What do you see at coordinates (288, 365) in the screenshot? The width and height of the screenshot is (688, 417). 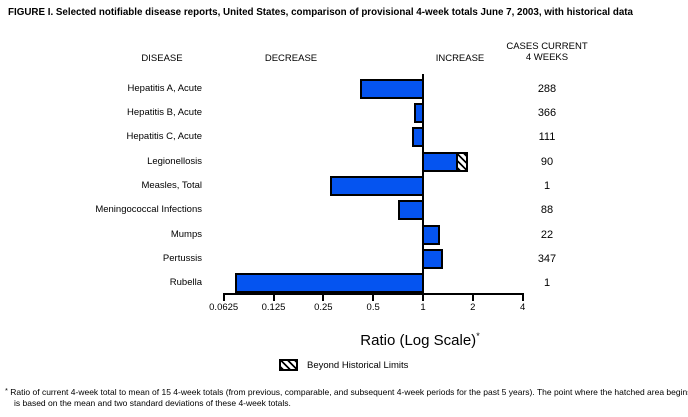 I see `hatched-swatch-icon` at bounding box center [288, 365].